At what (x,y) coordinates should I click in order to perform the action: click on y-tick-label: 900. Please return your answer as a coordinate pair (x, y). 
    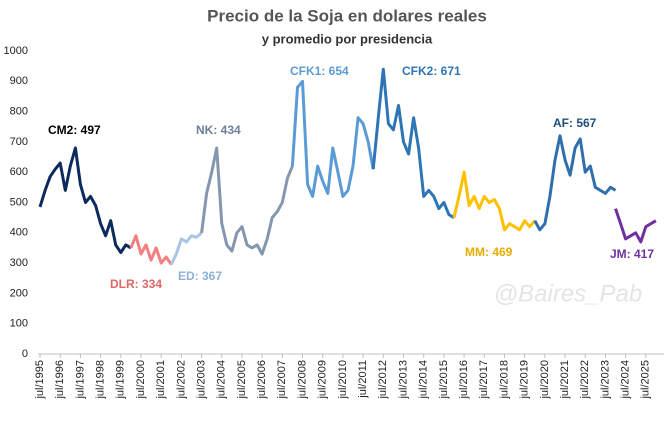
    Looking at the image, I should click on (19, 81).